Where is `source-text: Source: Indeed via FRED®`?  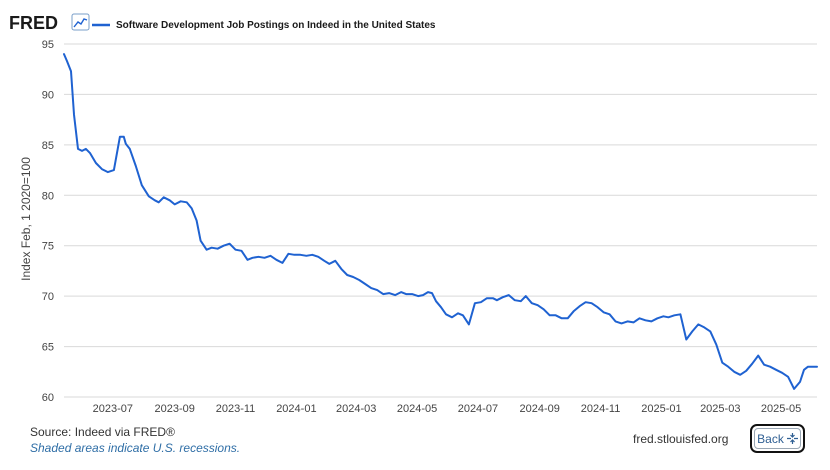
source-text: Source: Indeed via FRED® is located at coordinates (102, 432).